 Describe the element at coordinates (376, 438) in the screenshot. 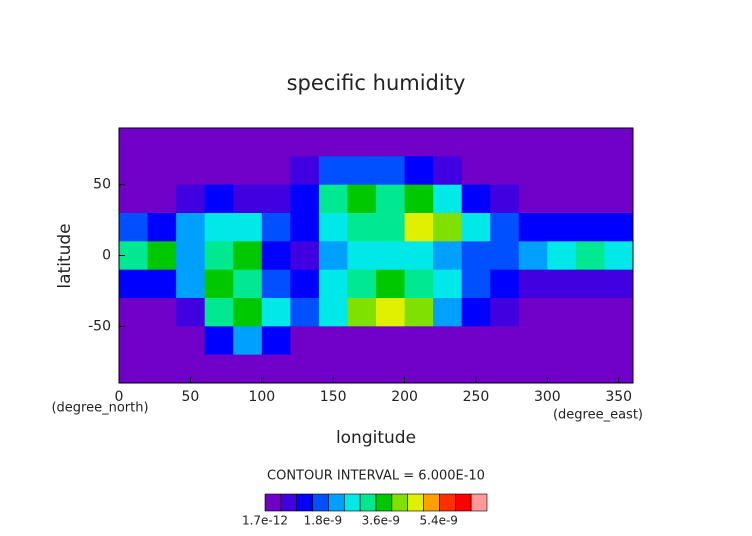

I see `x-axis-label: longitude` at that location.